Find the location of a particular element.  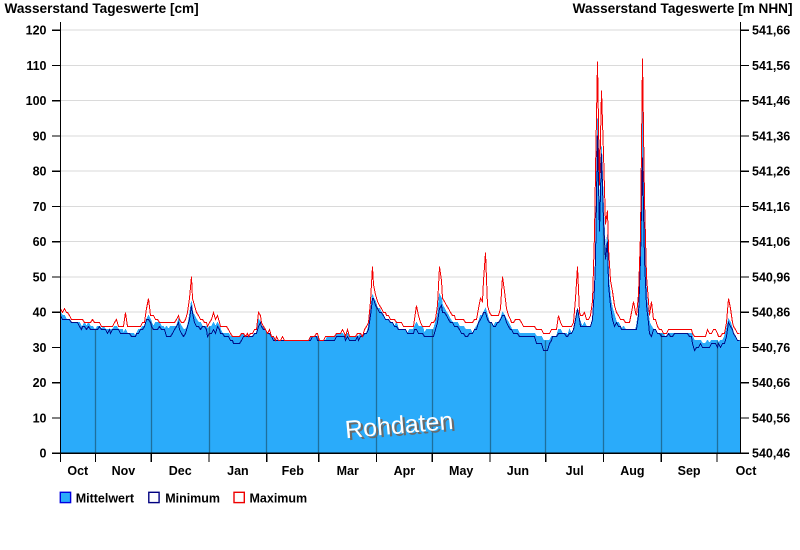

svg-text: Feb is located at coordinates (293, 471).